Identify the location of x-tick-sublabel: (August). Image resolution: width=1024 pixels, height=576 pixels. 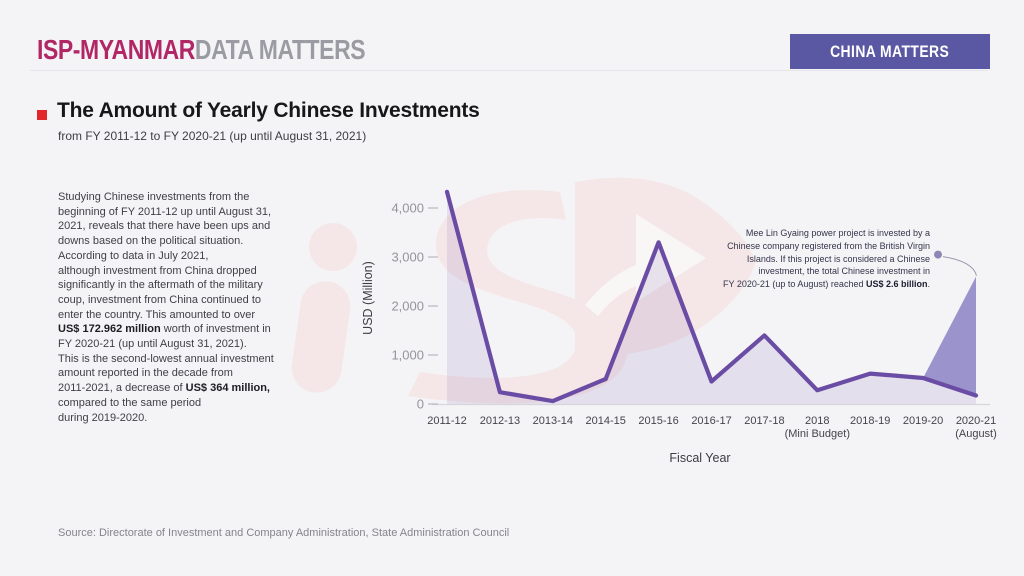
(976, 434).